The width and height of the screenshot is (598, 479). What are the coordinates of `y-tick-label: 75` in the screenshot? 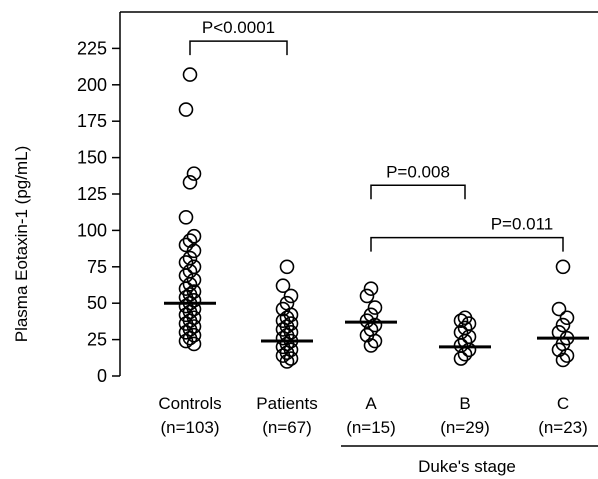 It's located at (97, 267).